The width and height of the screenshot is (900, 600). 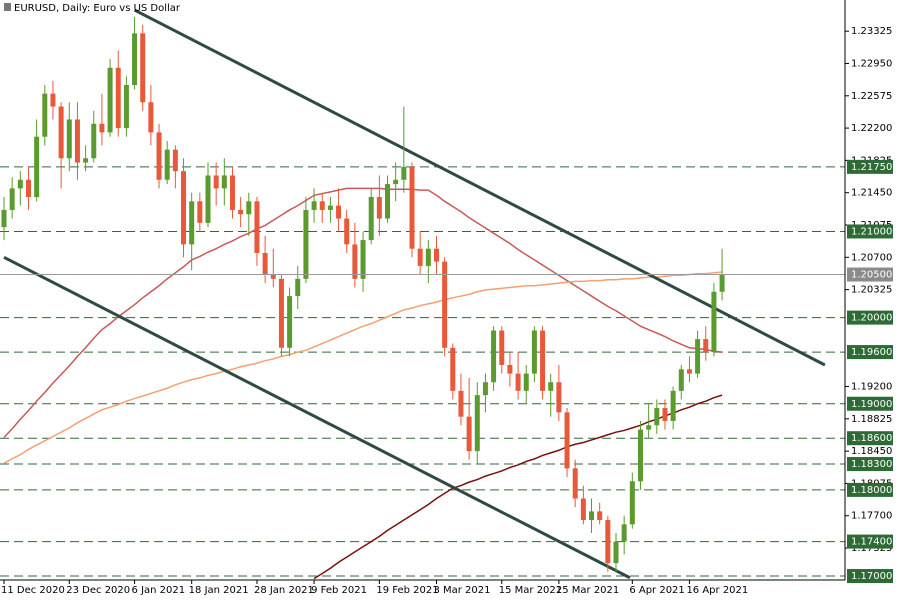 What do you see at coordinates (219, 590) in the screenshot?
I see `x-tick-label: 18 Jan 2021` at bounding box center [219, 590].